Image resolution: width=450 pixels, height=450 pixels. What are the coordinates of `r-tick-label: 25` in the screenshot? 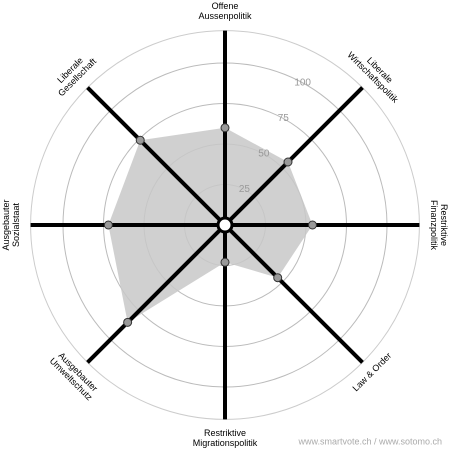 It's located at (245, 189).